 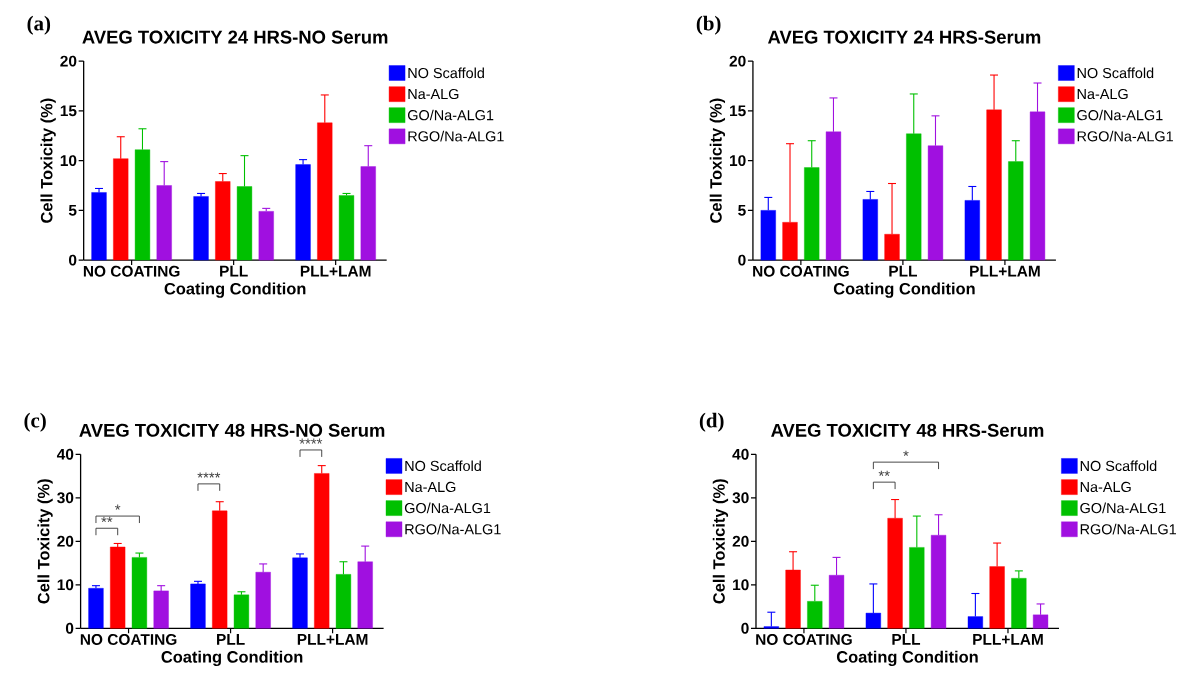 What do you see at coordinates (904, 37) in the screenshot?
I see `chart-title: AVEG TOXICITY 24 HRS-Serum` at bounding box center [904, 37].